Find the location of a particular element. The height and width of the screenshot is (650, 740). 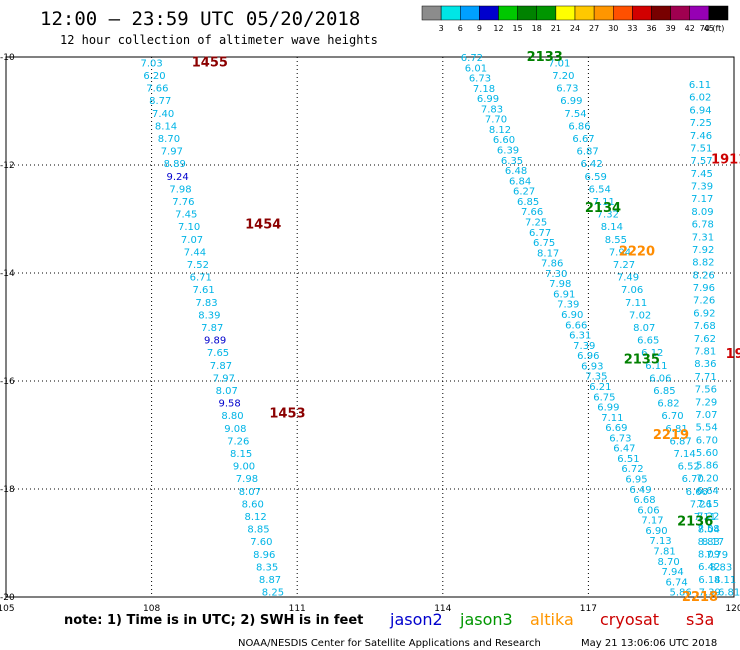

legend-item-jason2: jason2 is located at coordinates (416, 619).